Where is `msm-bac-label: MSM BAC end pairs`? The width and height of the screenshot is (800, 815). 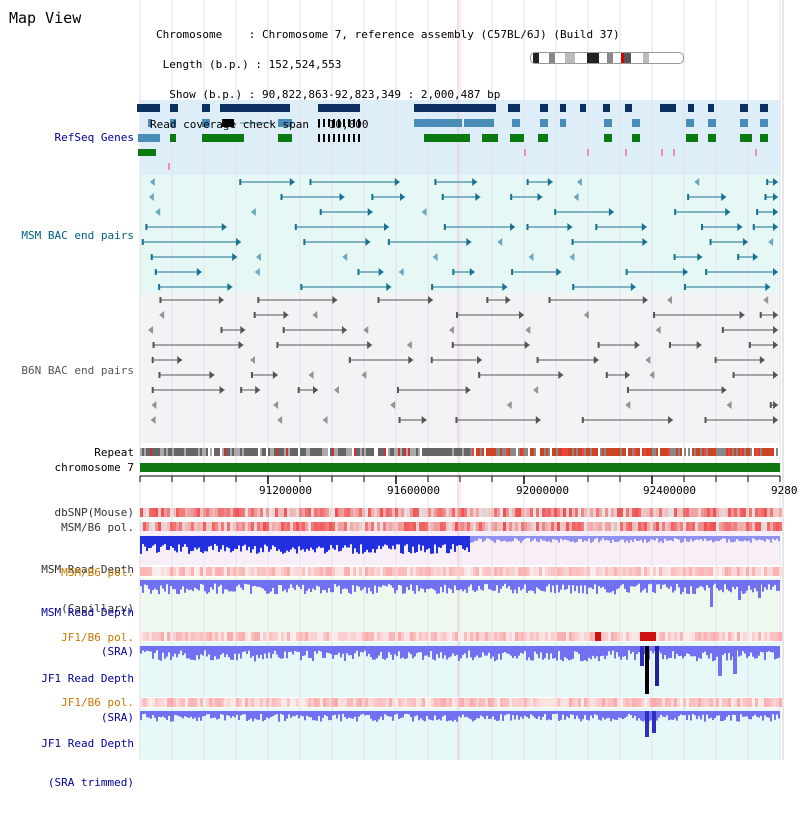 msm-bac-label: MSM BAC end pairs is located at coordinates (77, 235).